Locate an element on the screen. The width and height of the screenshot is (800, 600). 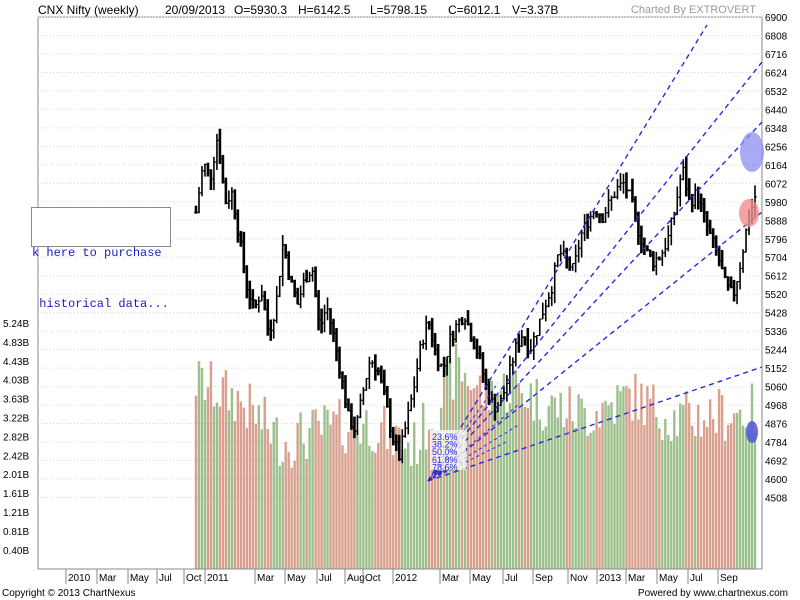
volume-tick-label: 2.82B is located at coordinates (16, 437).